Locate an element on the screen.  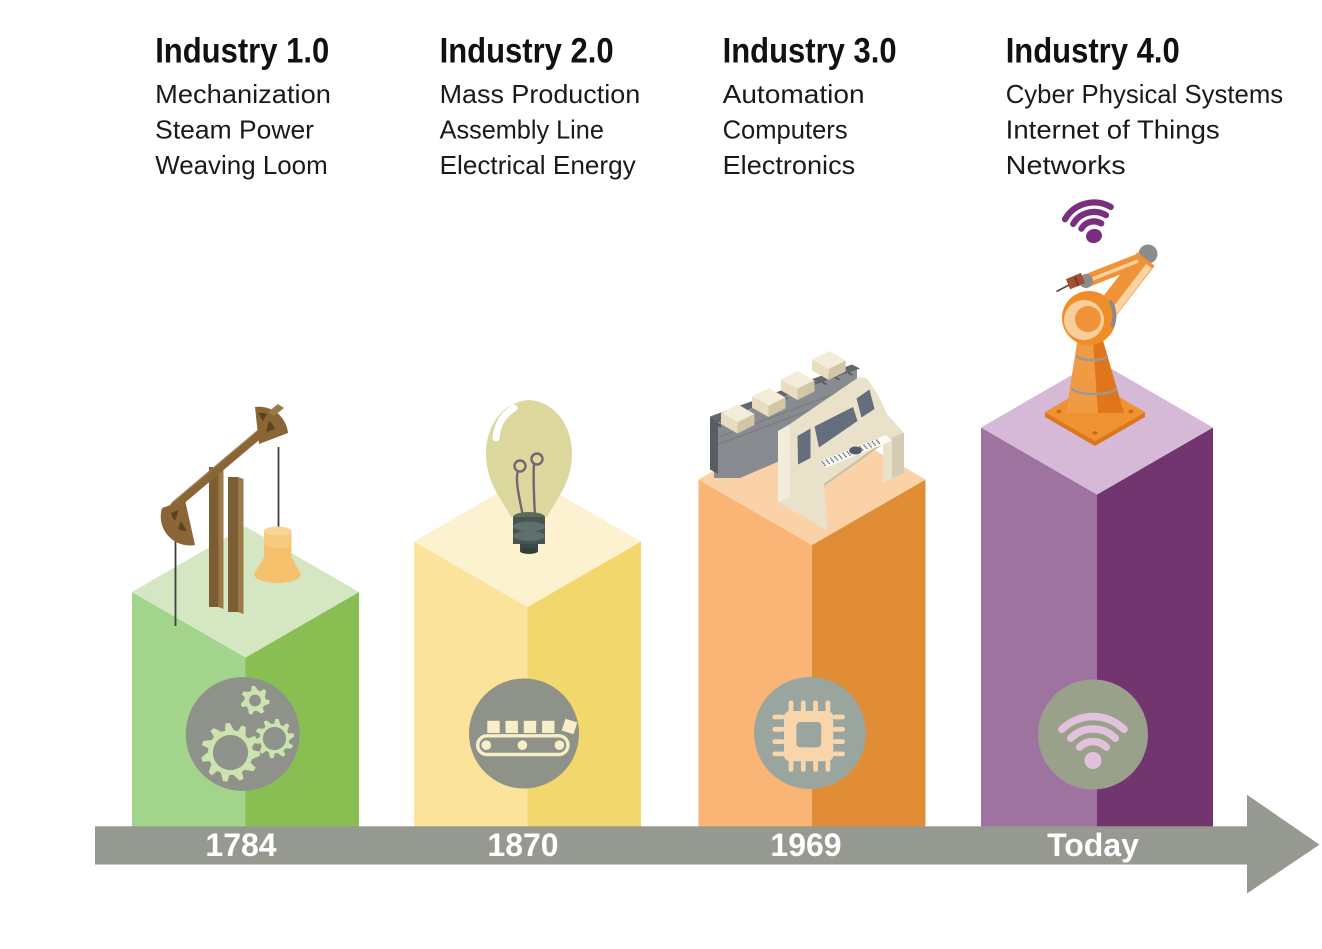
svg-text: Today is located at coordinates (1093, 845).